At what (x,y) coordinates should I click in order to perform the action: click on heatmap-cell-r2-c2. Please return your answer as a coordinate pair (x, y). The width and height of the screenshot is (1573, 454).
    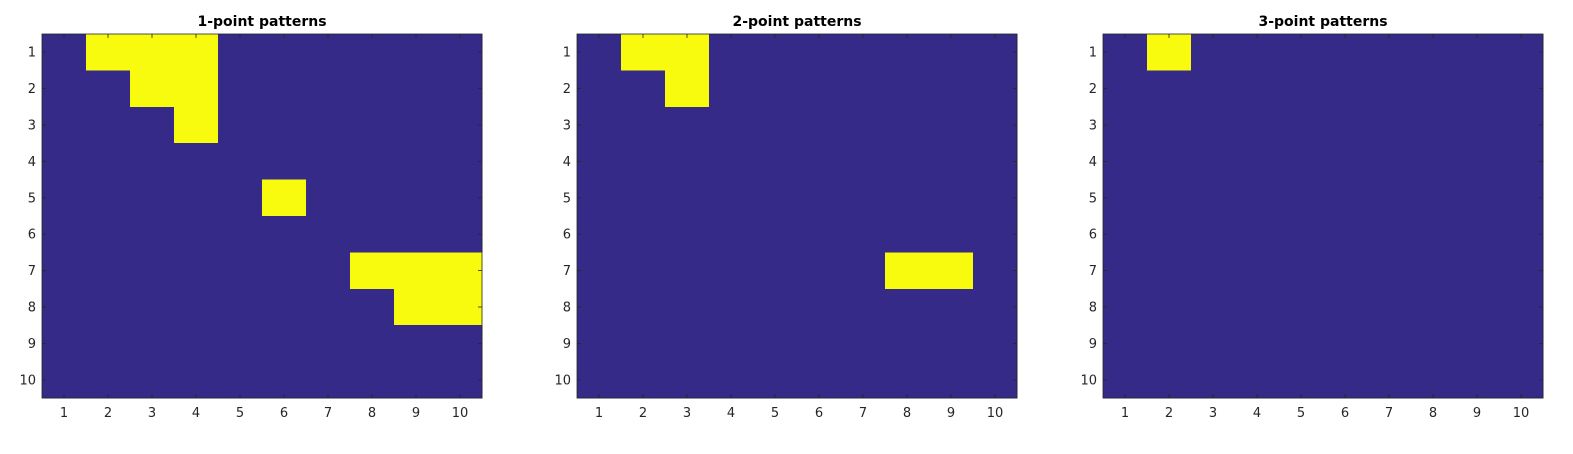
    Looking at the image, I should click on (108, 89).